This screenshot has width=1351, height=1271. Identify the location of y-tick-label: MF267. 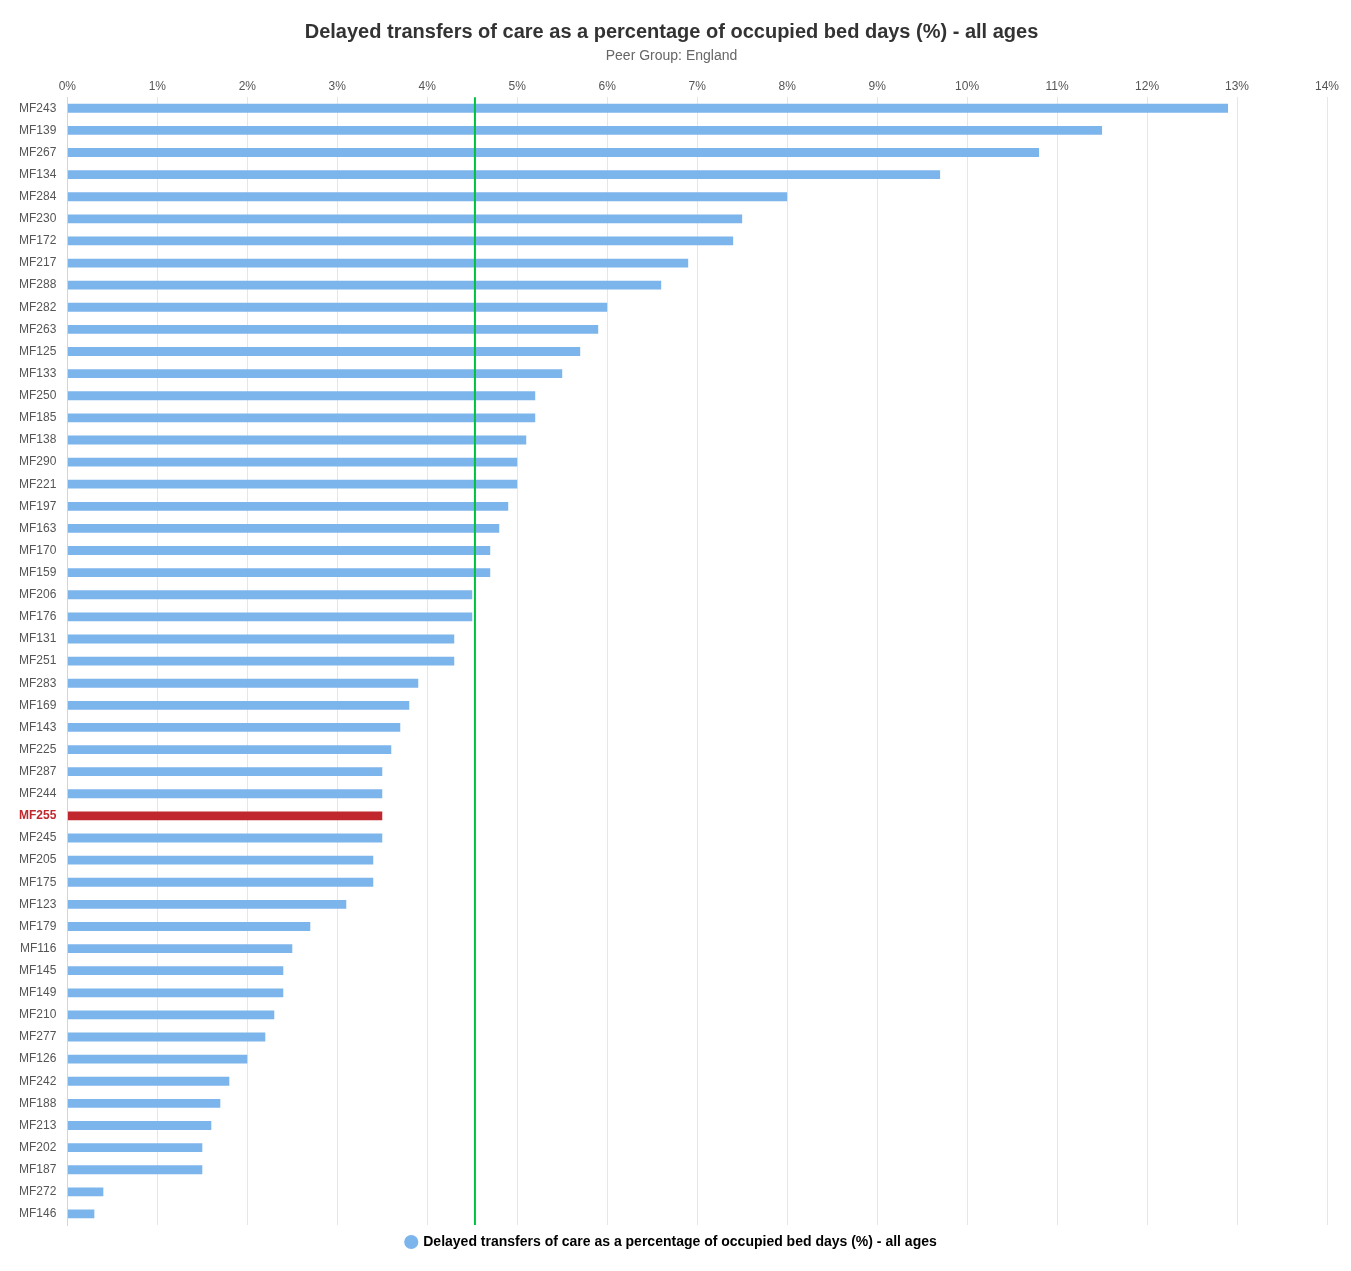
(37, 151).